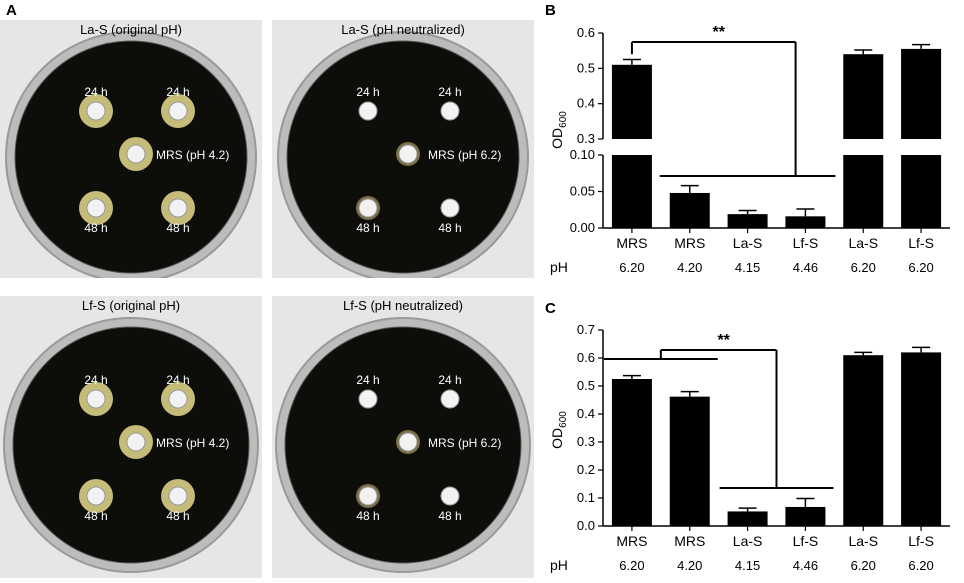 The height and width of the screenshot is (583, 964). What do you see at coordinates (582, 191) in the screenshot?
I see `y-tick-label: 0.05` at bounding box center [582, 191].